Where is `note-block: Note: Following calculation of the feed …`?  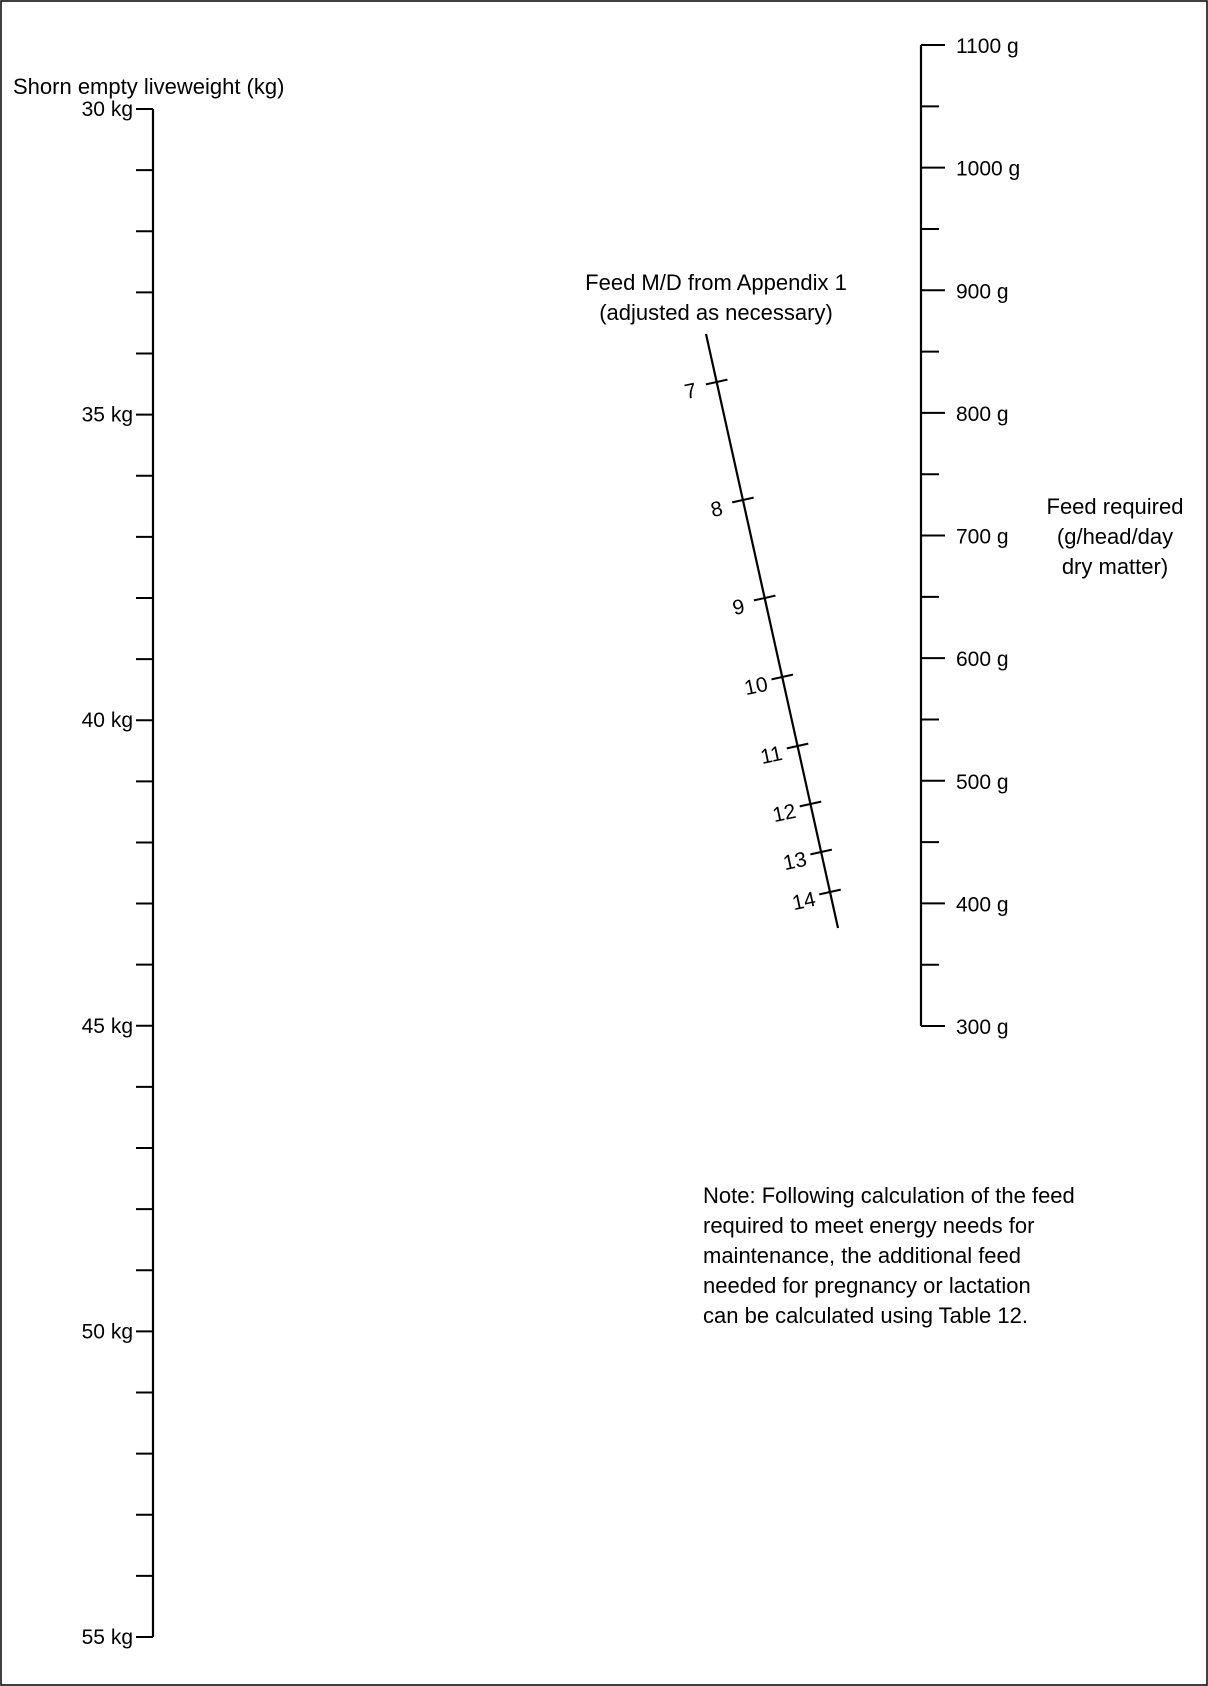 note-block: Note: Following calculation of the feed … is located at coordinates (889, 1255).